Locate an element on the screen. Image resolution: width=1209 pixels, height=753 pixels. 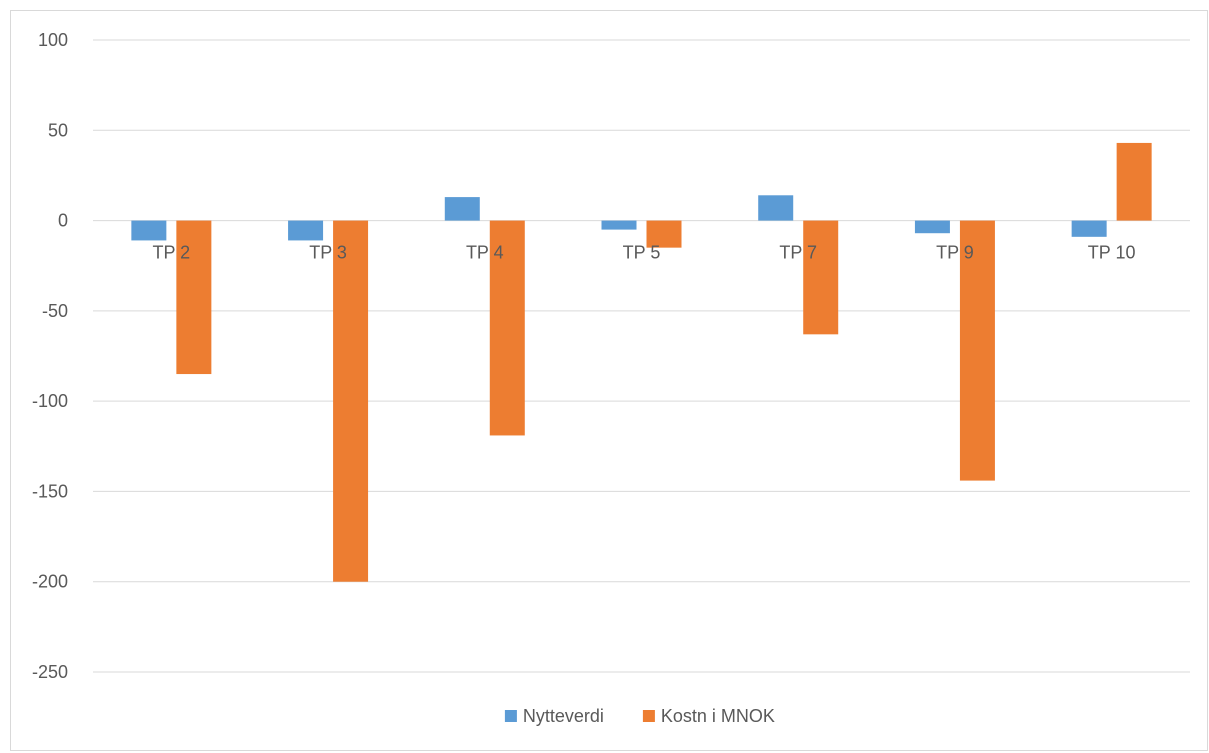
legend-label: Nytteverdi is located at coordinates (563, 716).